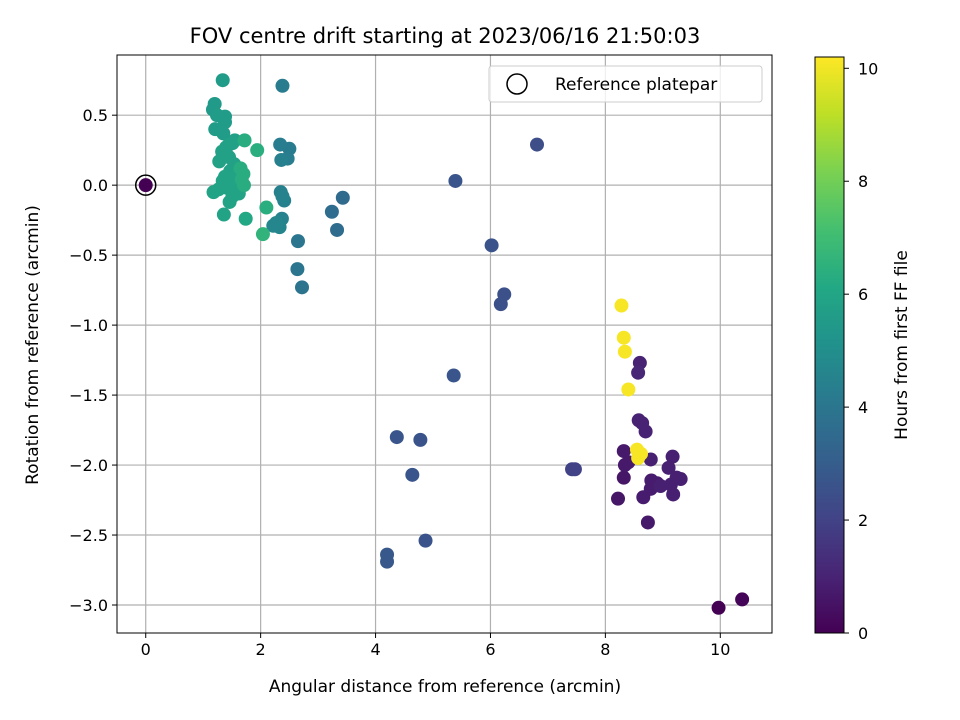 Image resolution: width=960 pixels, height=720 pixels. I want to click on legend: Reference platepar, so click(625, 84).